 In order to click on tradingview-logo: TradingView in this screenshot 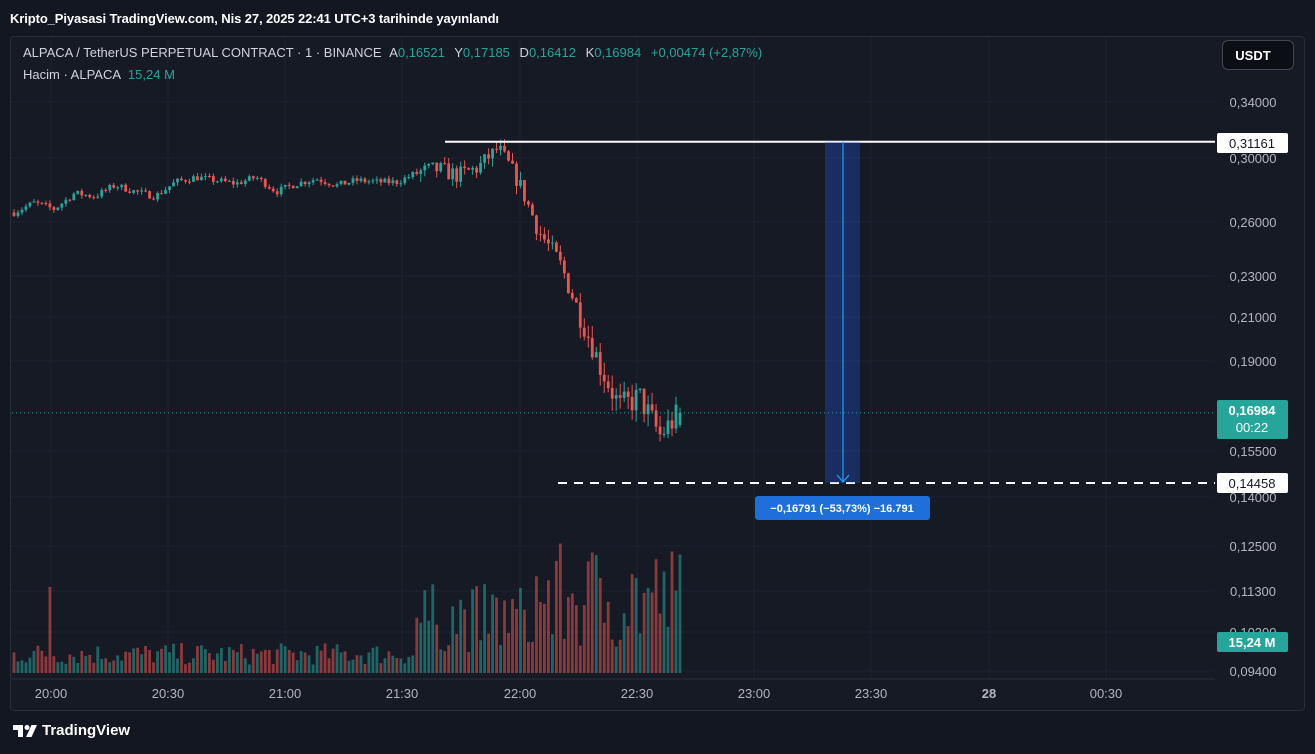, I will do `click(71, 730)`.